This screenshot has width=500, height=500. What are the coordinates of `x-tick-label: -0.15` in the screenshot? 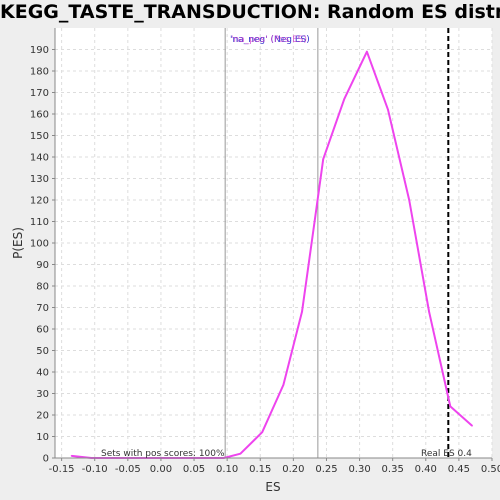 It's located at (62, 469).